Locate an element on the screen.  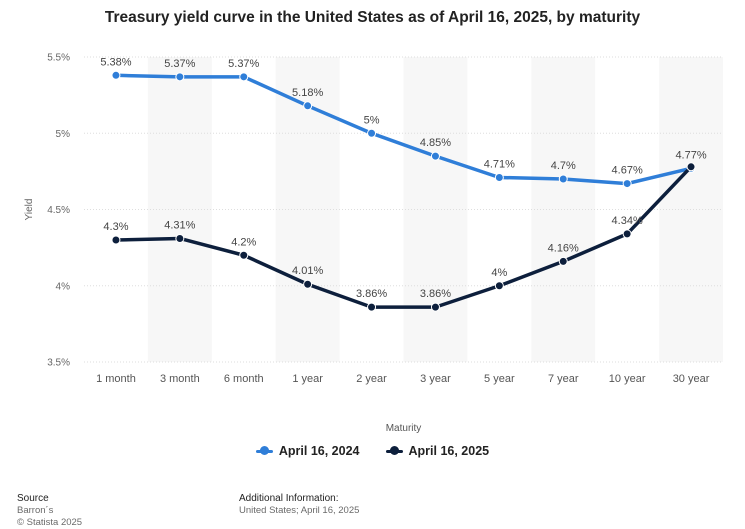
additional-info-heading: Additional Information: is located at coordinates (289, 498).